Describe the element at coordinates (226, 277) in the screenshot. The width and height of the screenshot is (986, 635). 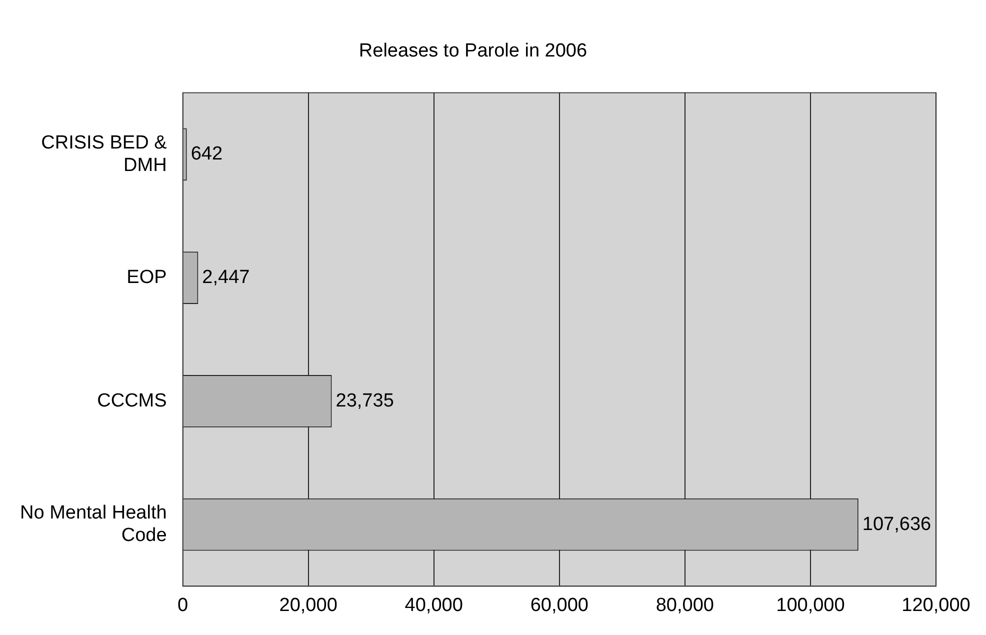
I see `data-label: 2,447` at that location.